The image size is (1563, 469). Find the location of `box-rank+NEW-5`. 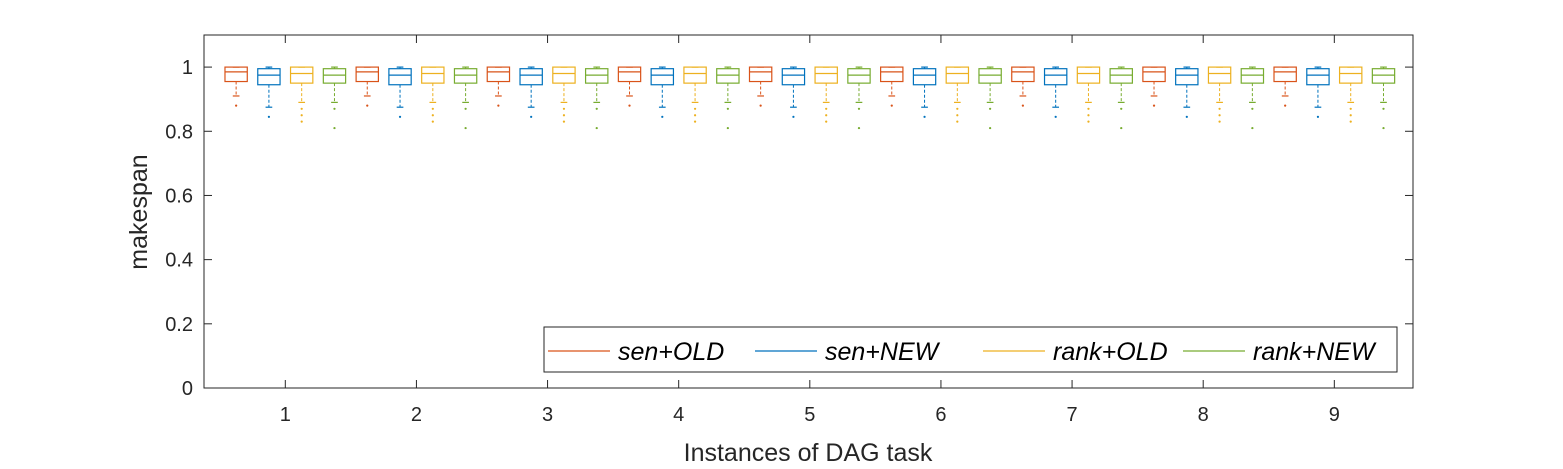

box-rank+NEW-5 is located at coordinates (859, 98).